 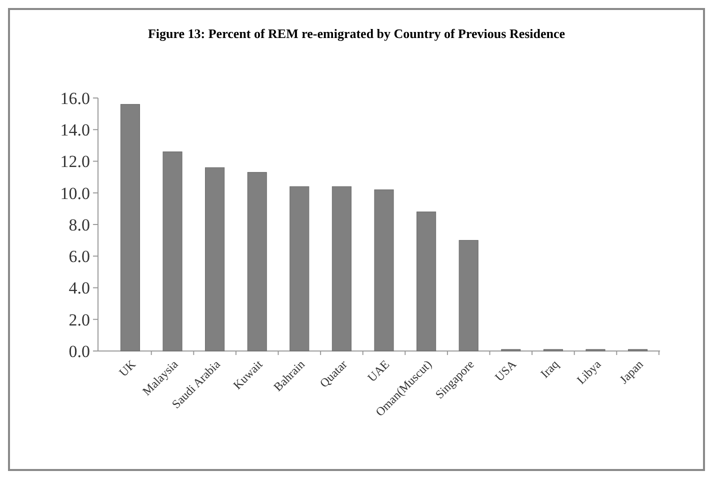 What do you see at coordinates (127, 368) in the screenshot?
I see `x-tick-label: UK` at bounding box center [127, 368].